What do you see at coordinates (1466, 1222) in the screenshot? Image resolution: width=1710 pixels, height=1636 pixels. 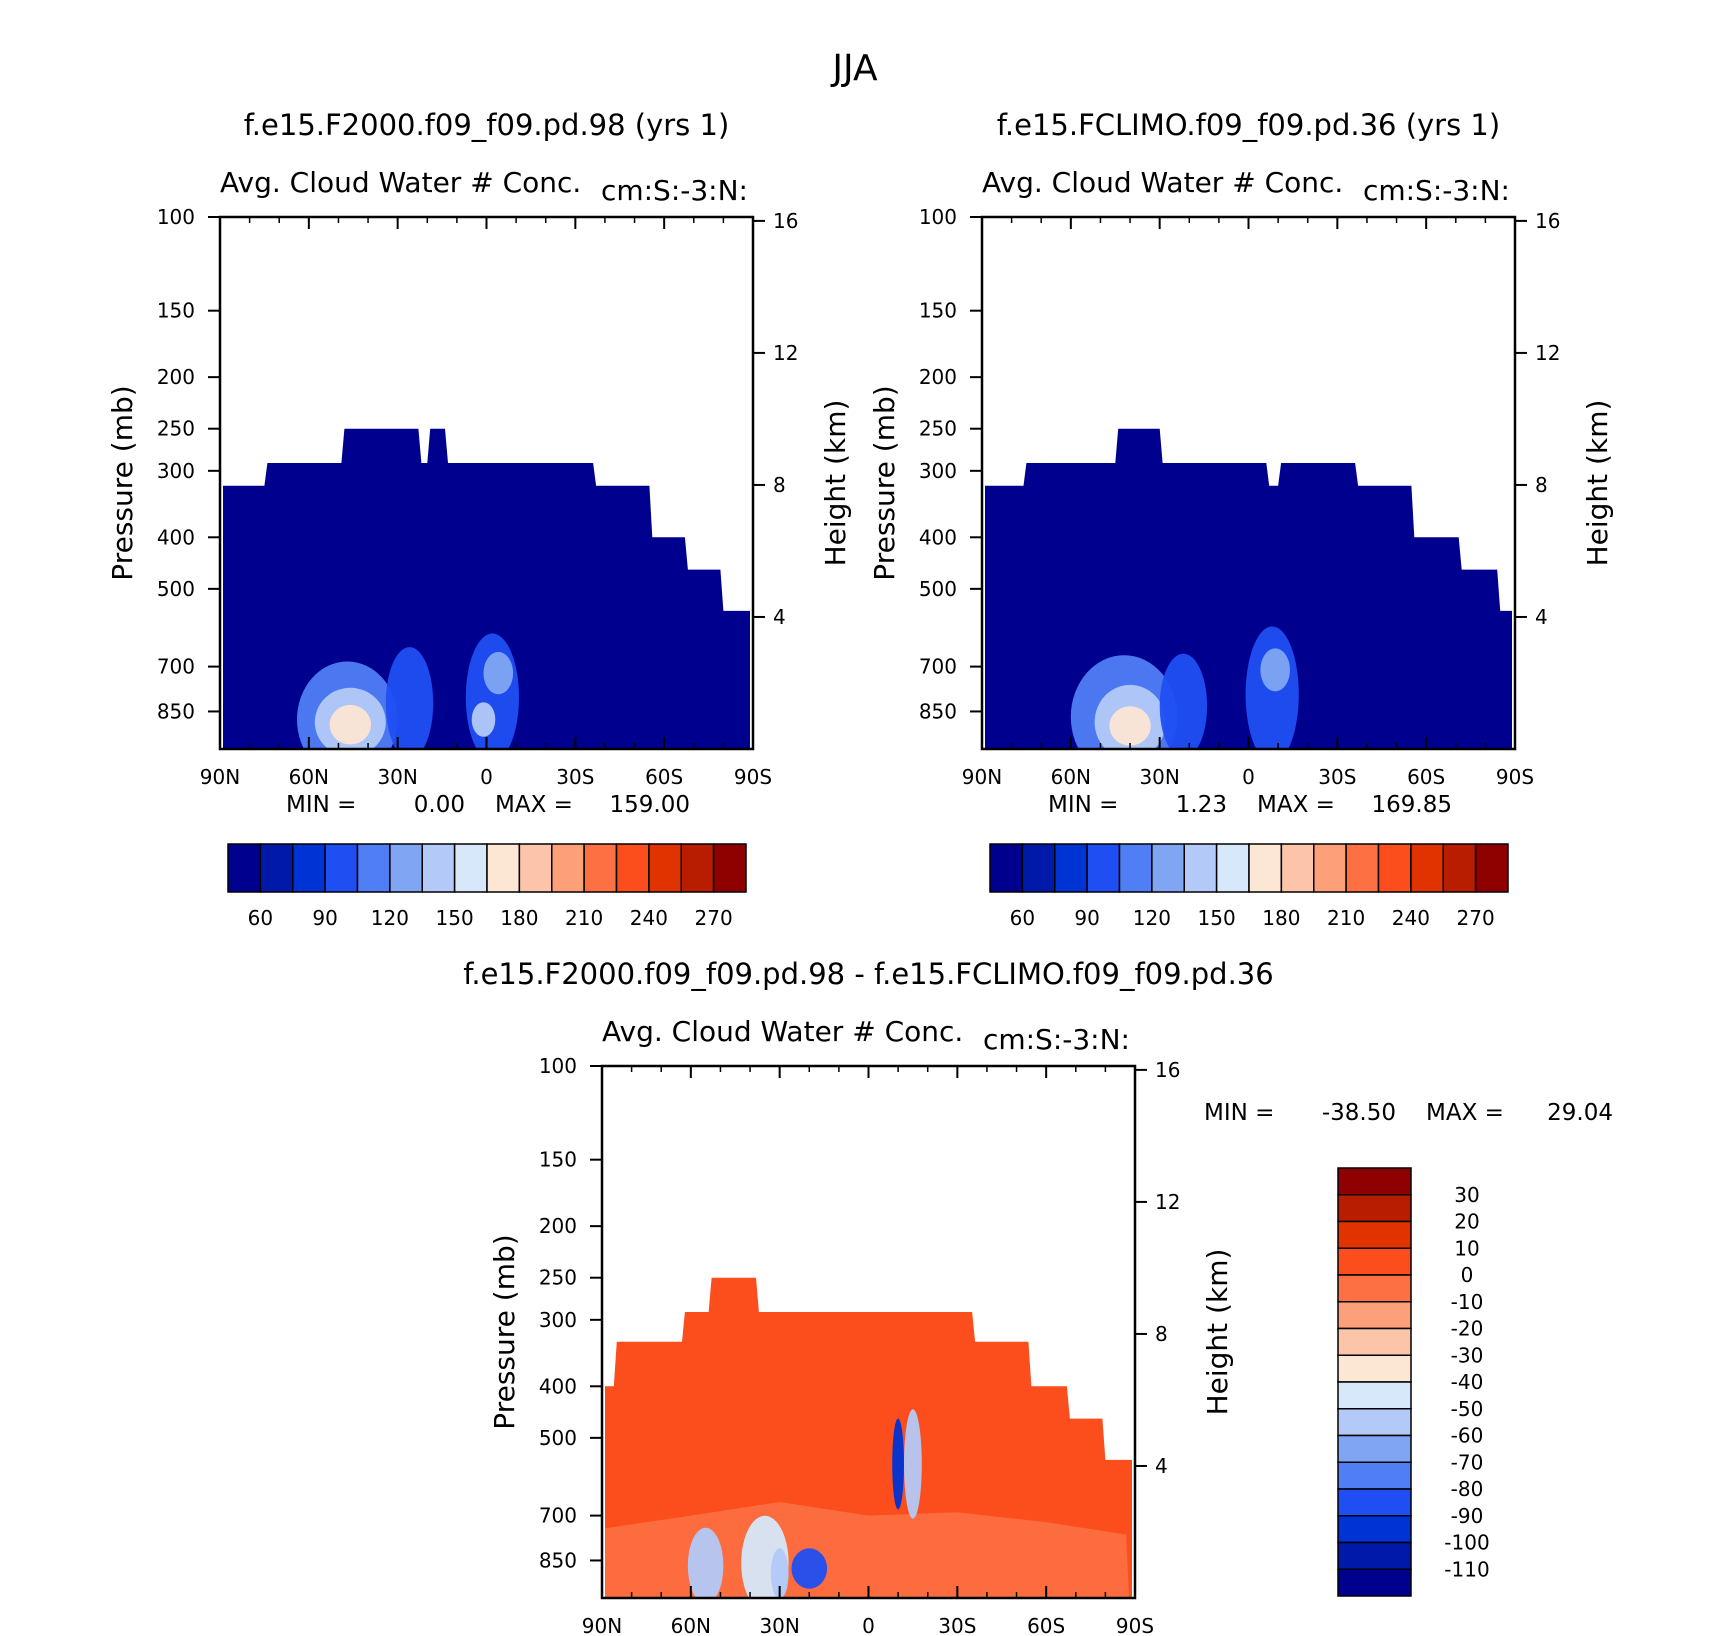 I see `colorbar-label: 20` at bounding box center [1466, 1222].